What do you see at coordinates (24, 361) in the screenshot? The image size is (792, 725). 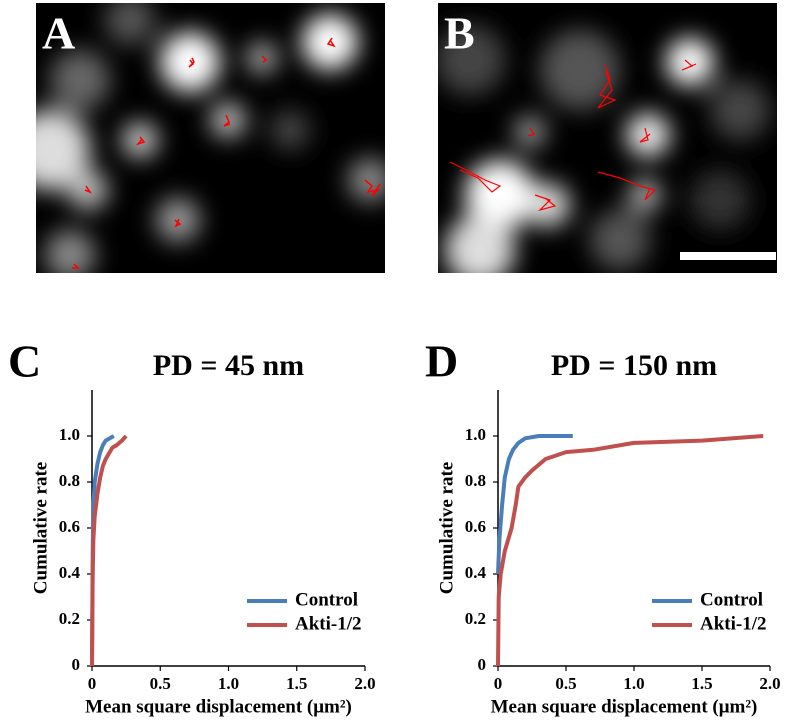 I see `panel-label: C` at bounding box center [24, 361].